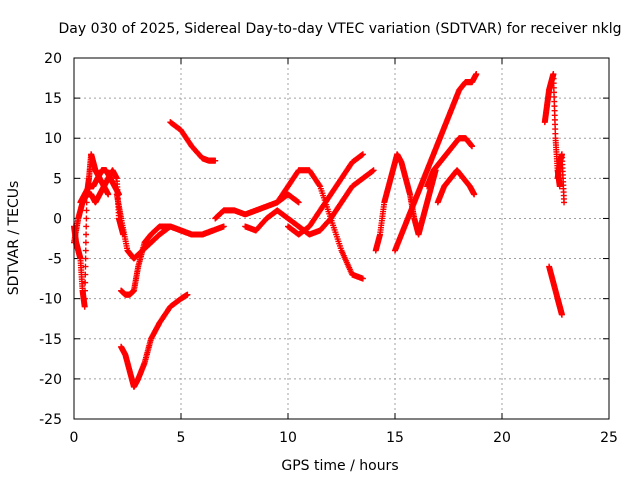  I want to click on y-axis-label: SDTVAR / TECUs, so click(14, 238).